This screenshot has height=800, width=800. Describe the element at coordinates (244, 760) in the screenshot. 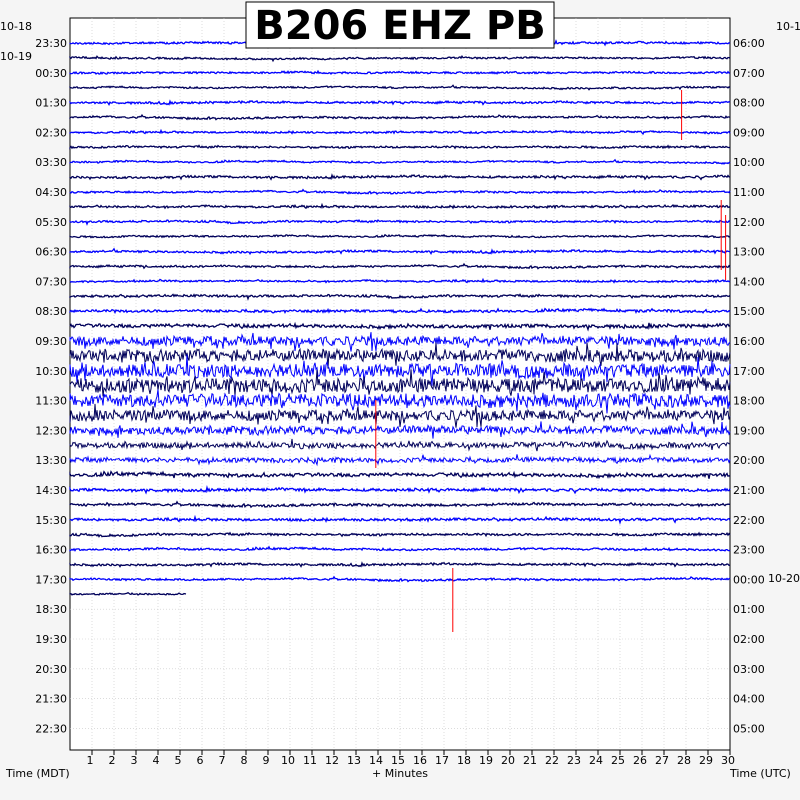

I see `x-tick-label: 8` at that location.